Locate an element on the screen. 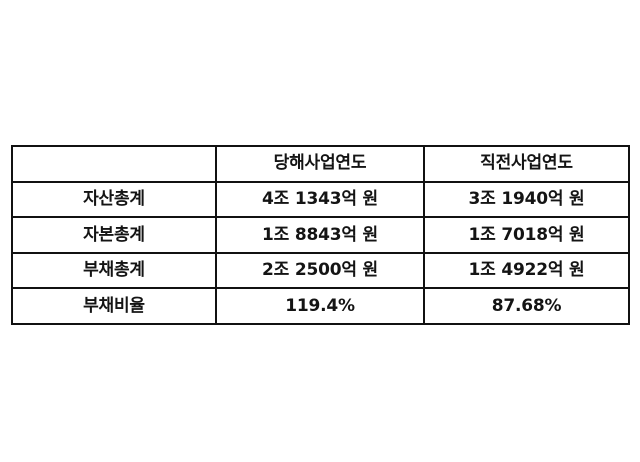 This screenshot has width=640, height=462. table-row: 자산총계 4조 1343억 원 3조 1940억 원 is located at coordinates (320, 199).